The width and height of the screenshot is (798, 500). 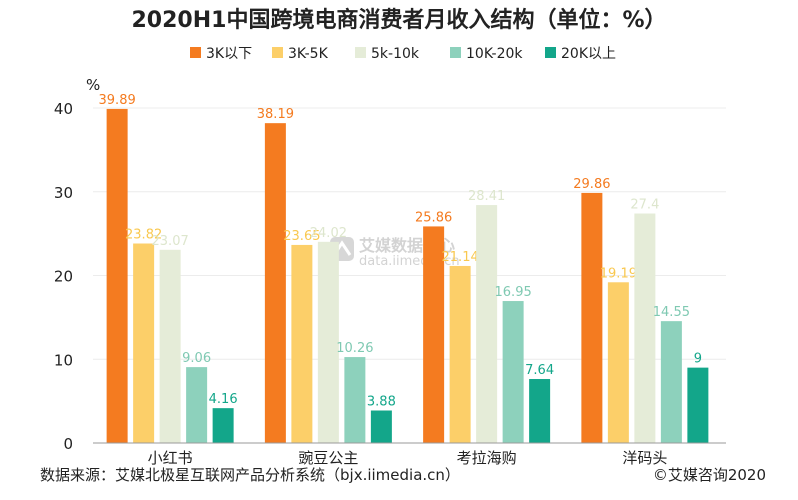 What do you see at coordinates (408, 458) in the screenshot?
I see `x-axis-categories: 小红书 豌豆公主 考拉海购 洋码头` at bounding box center [408, 458].